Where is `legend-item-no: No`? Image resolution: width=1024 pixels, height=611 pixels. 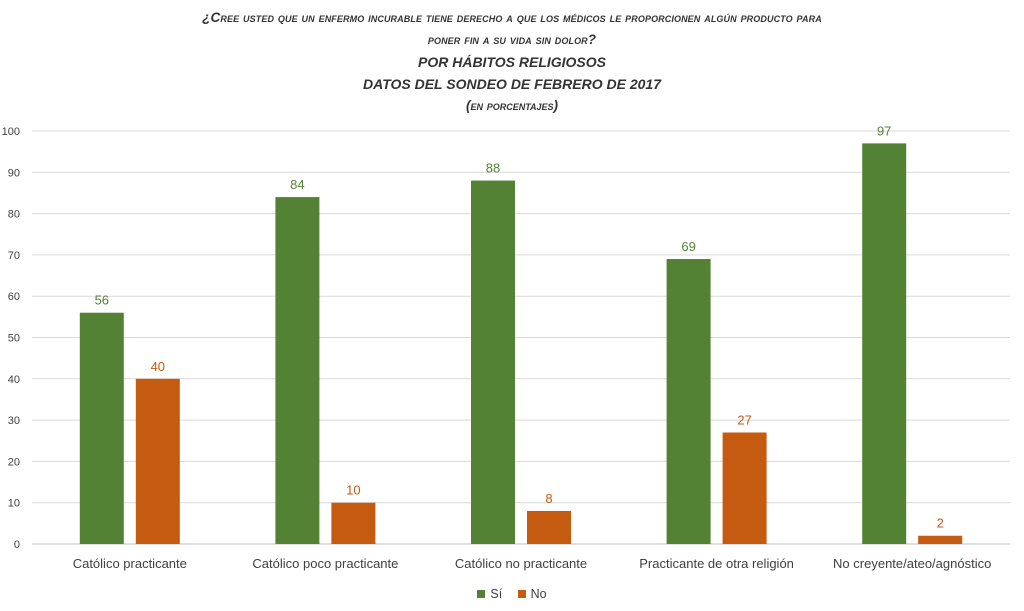
legend-item-no: No is located at coordinates (532, 594).